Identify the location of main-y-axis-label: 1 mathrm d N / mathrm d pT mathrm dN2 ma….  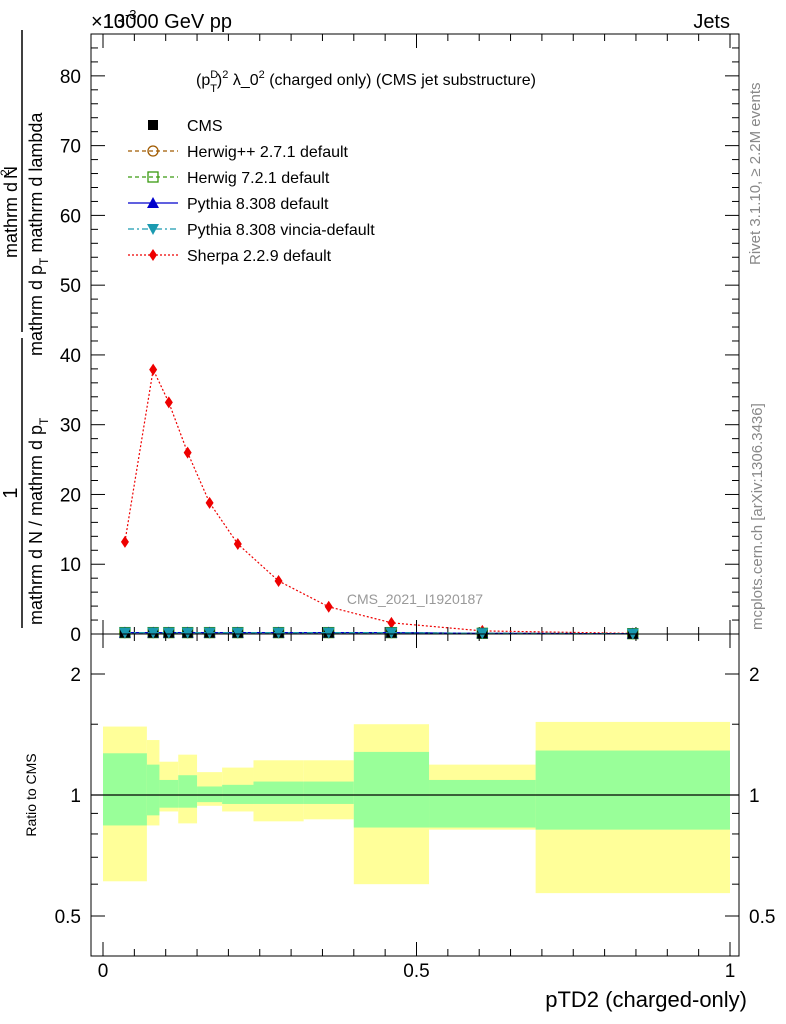
(25, 329).